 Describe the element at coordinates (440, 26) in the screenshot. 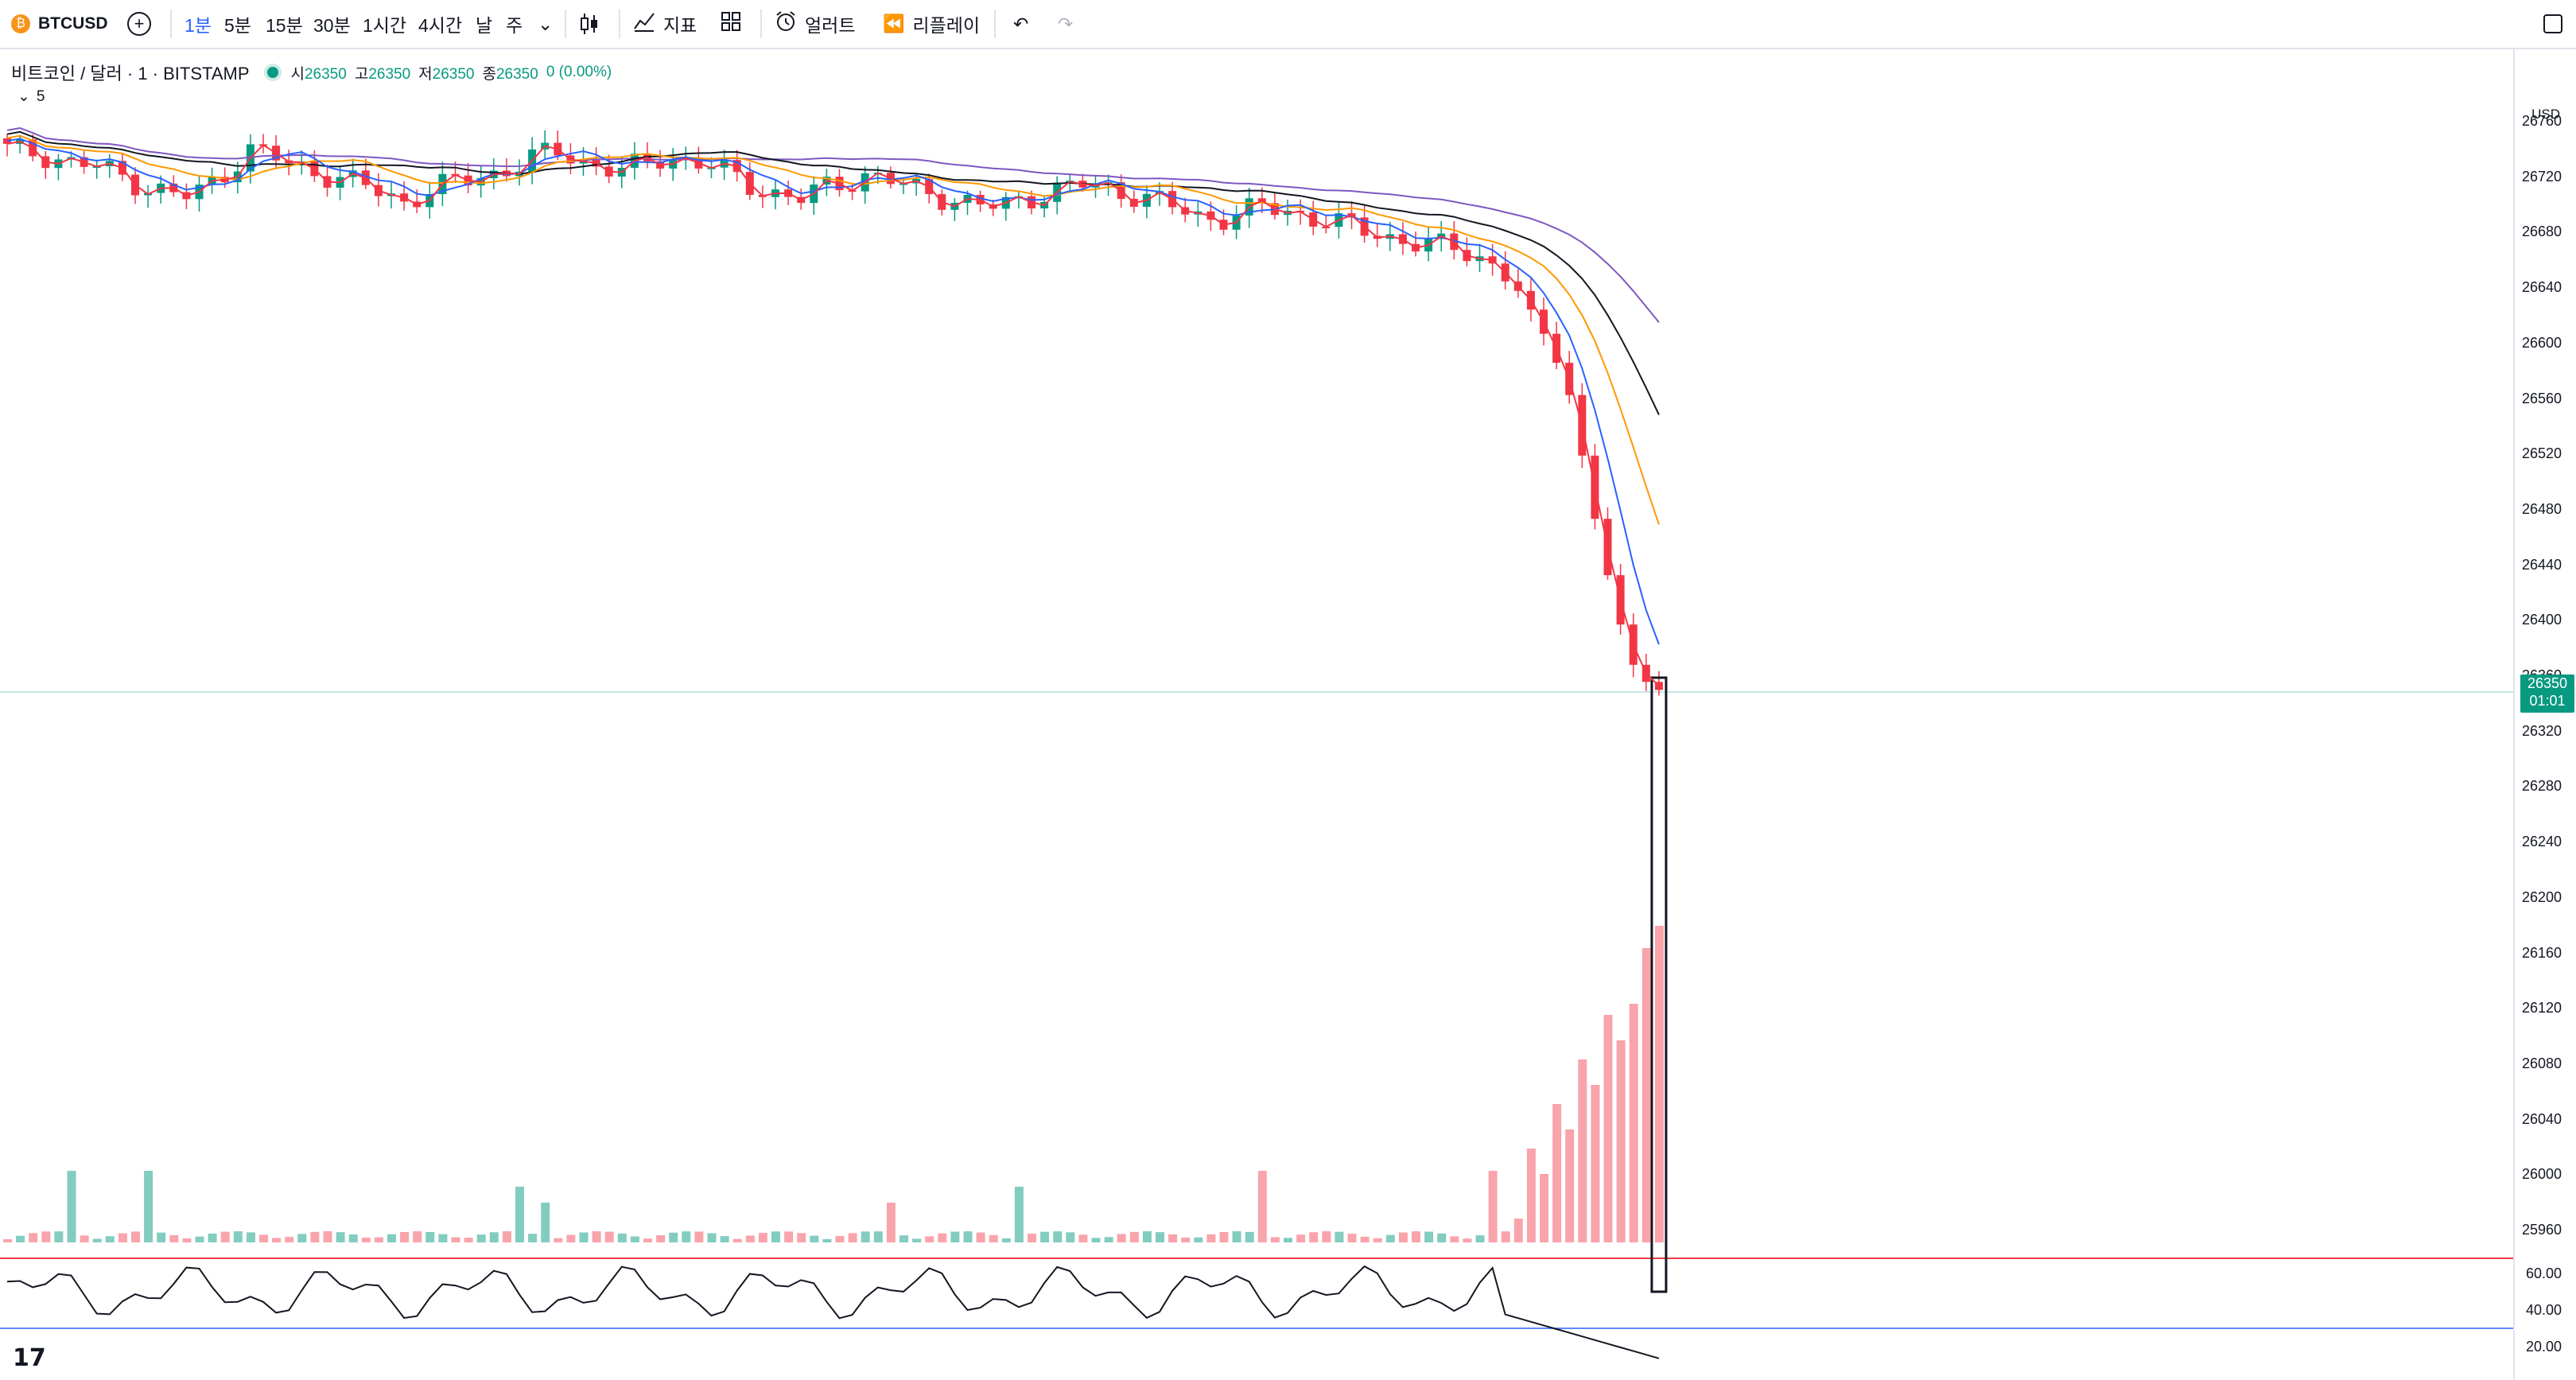

I see `interval-4h: 4시간` at that location.